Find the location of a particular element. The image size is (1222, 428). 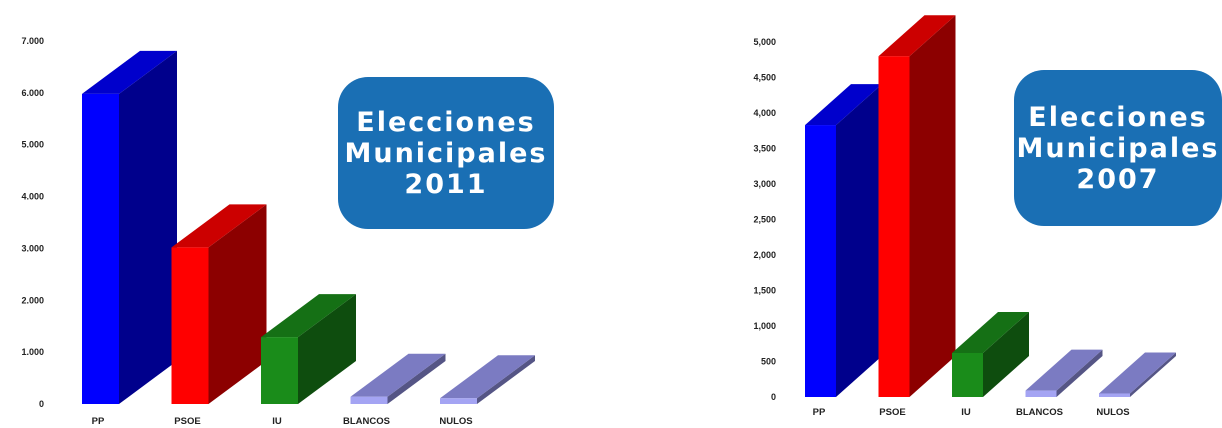

bar-2011-blancos is located at coordinates (369, 400).